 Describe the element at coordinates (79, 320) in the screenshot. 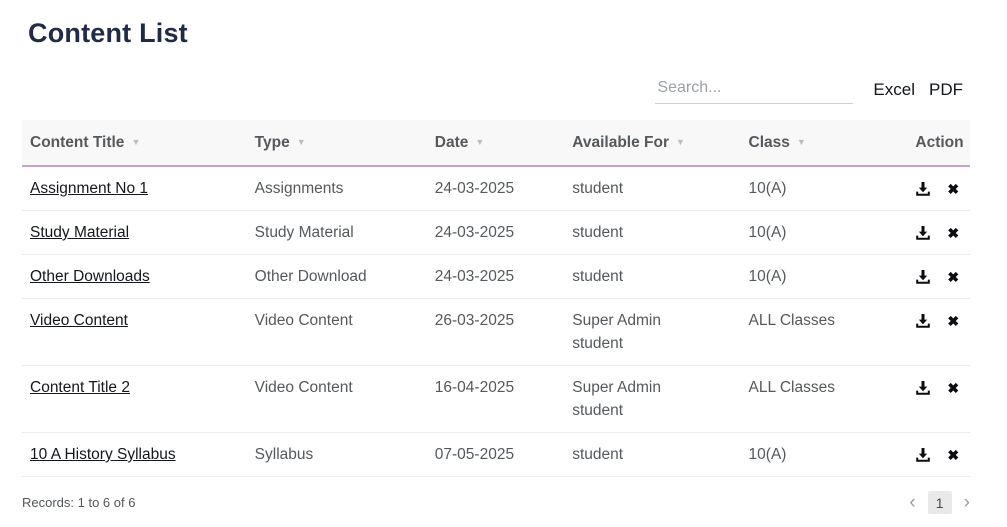

I see `content-title-link: Video Content` at that location.